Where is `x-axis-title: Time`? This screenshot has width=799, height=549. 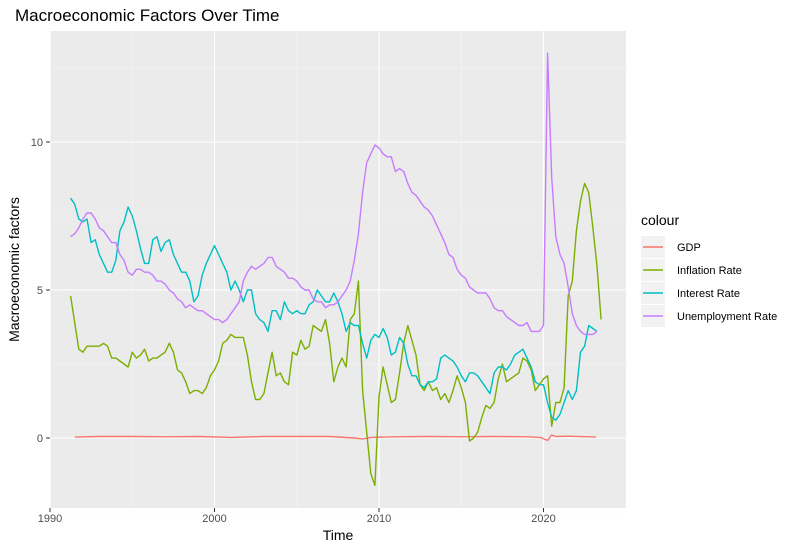 x-axis-title: Time is located at coordinates (338, 535).